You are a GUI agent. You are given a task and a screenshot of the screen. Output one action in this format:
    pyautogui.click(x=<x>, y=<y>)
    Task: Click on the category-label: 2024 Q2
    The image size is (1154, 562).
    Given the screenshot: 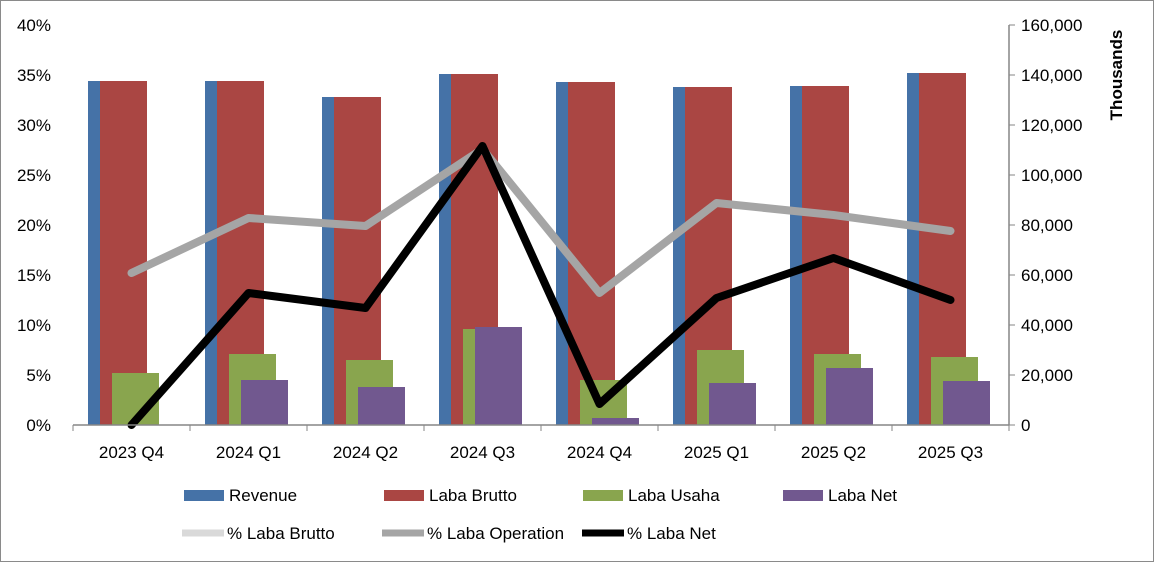 What is the action you would take?
    pyautogui.click(x=365, y=452)
    